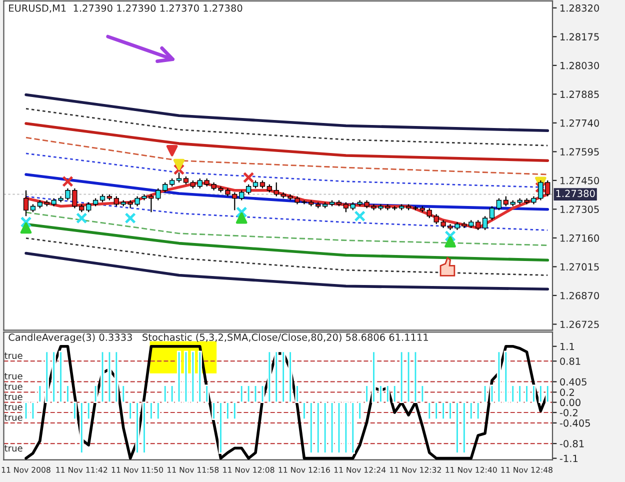 This screenshot has width=625, height=482. Describe the element at coordinates (579, 210) in the screenshot. I see `y-tick-label: 1.27305` at that location.